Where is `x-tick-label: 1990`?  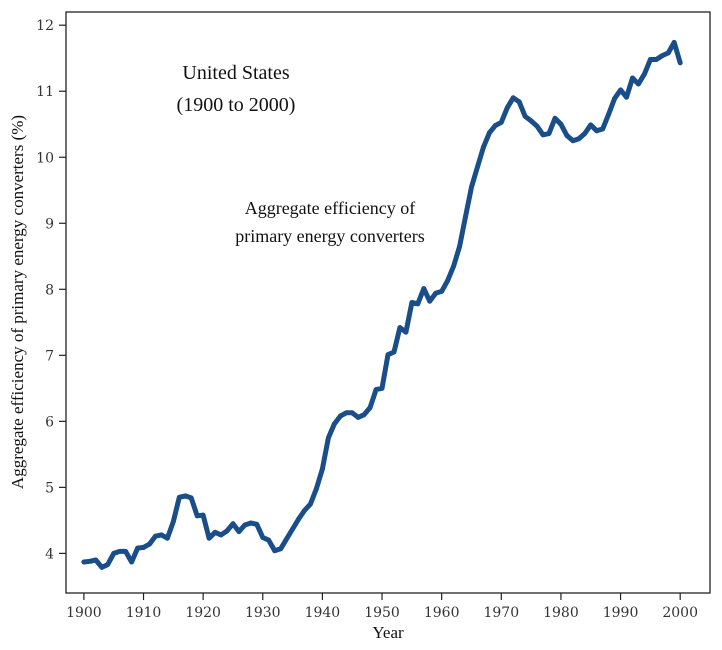 x-tick-label: 1990 is located at coordinates (621, 613).